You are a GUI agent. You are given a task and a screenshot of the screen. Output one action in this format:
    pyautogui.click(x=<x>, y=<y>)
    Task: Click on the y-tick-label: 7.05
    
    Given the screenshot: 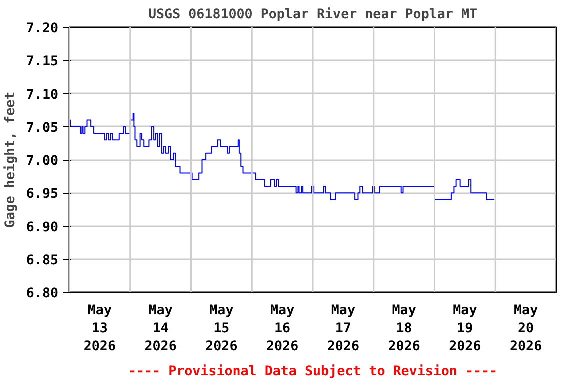 What is the action you would take?
    pyautogui.click(x=42, y=128)
    